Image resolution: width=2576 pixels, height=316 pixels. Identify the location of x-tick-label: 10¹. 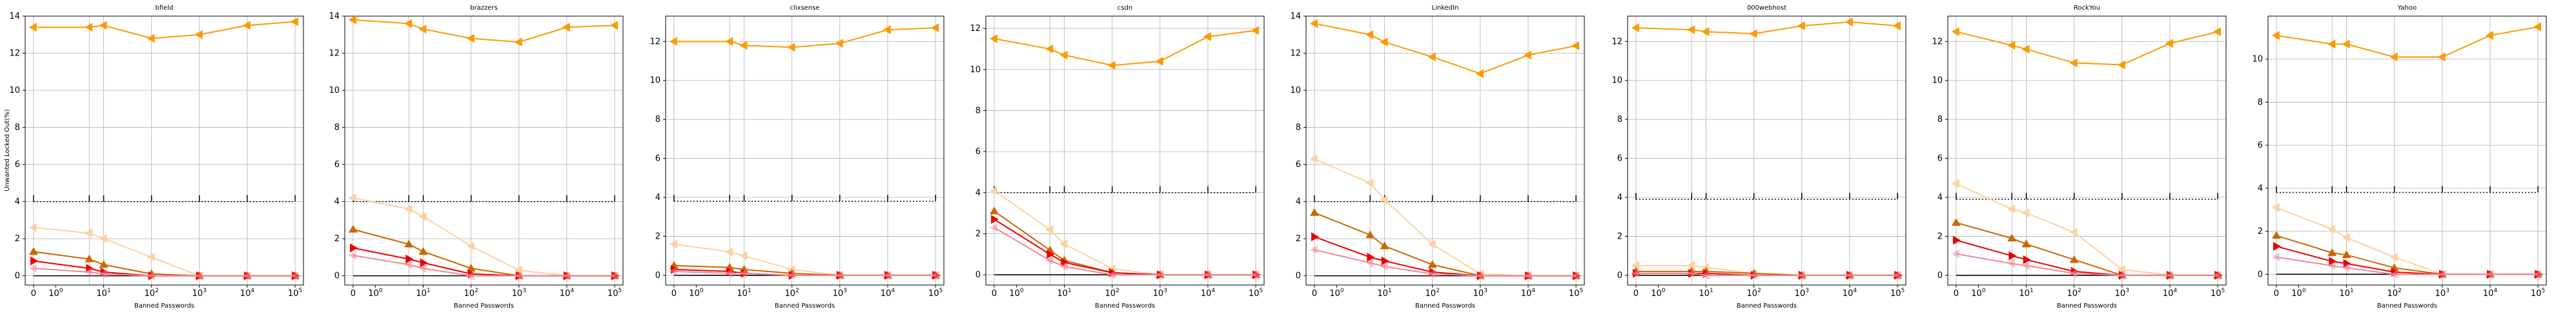
(103, 293).